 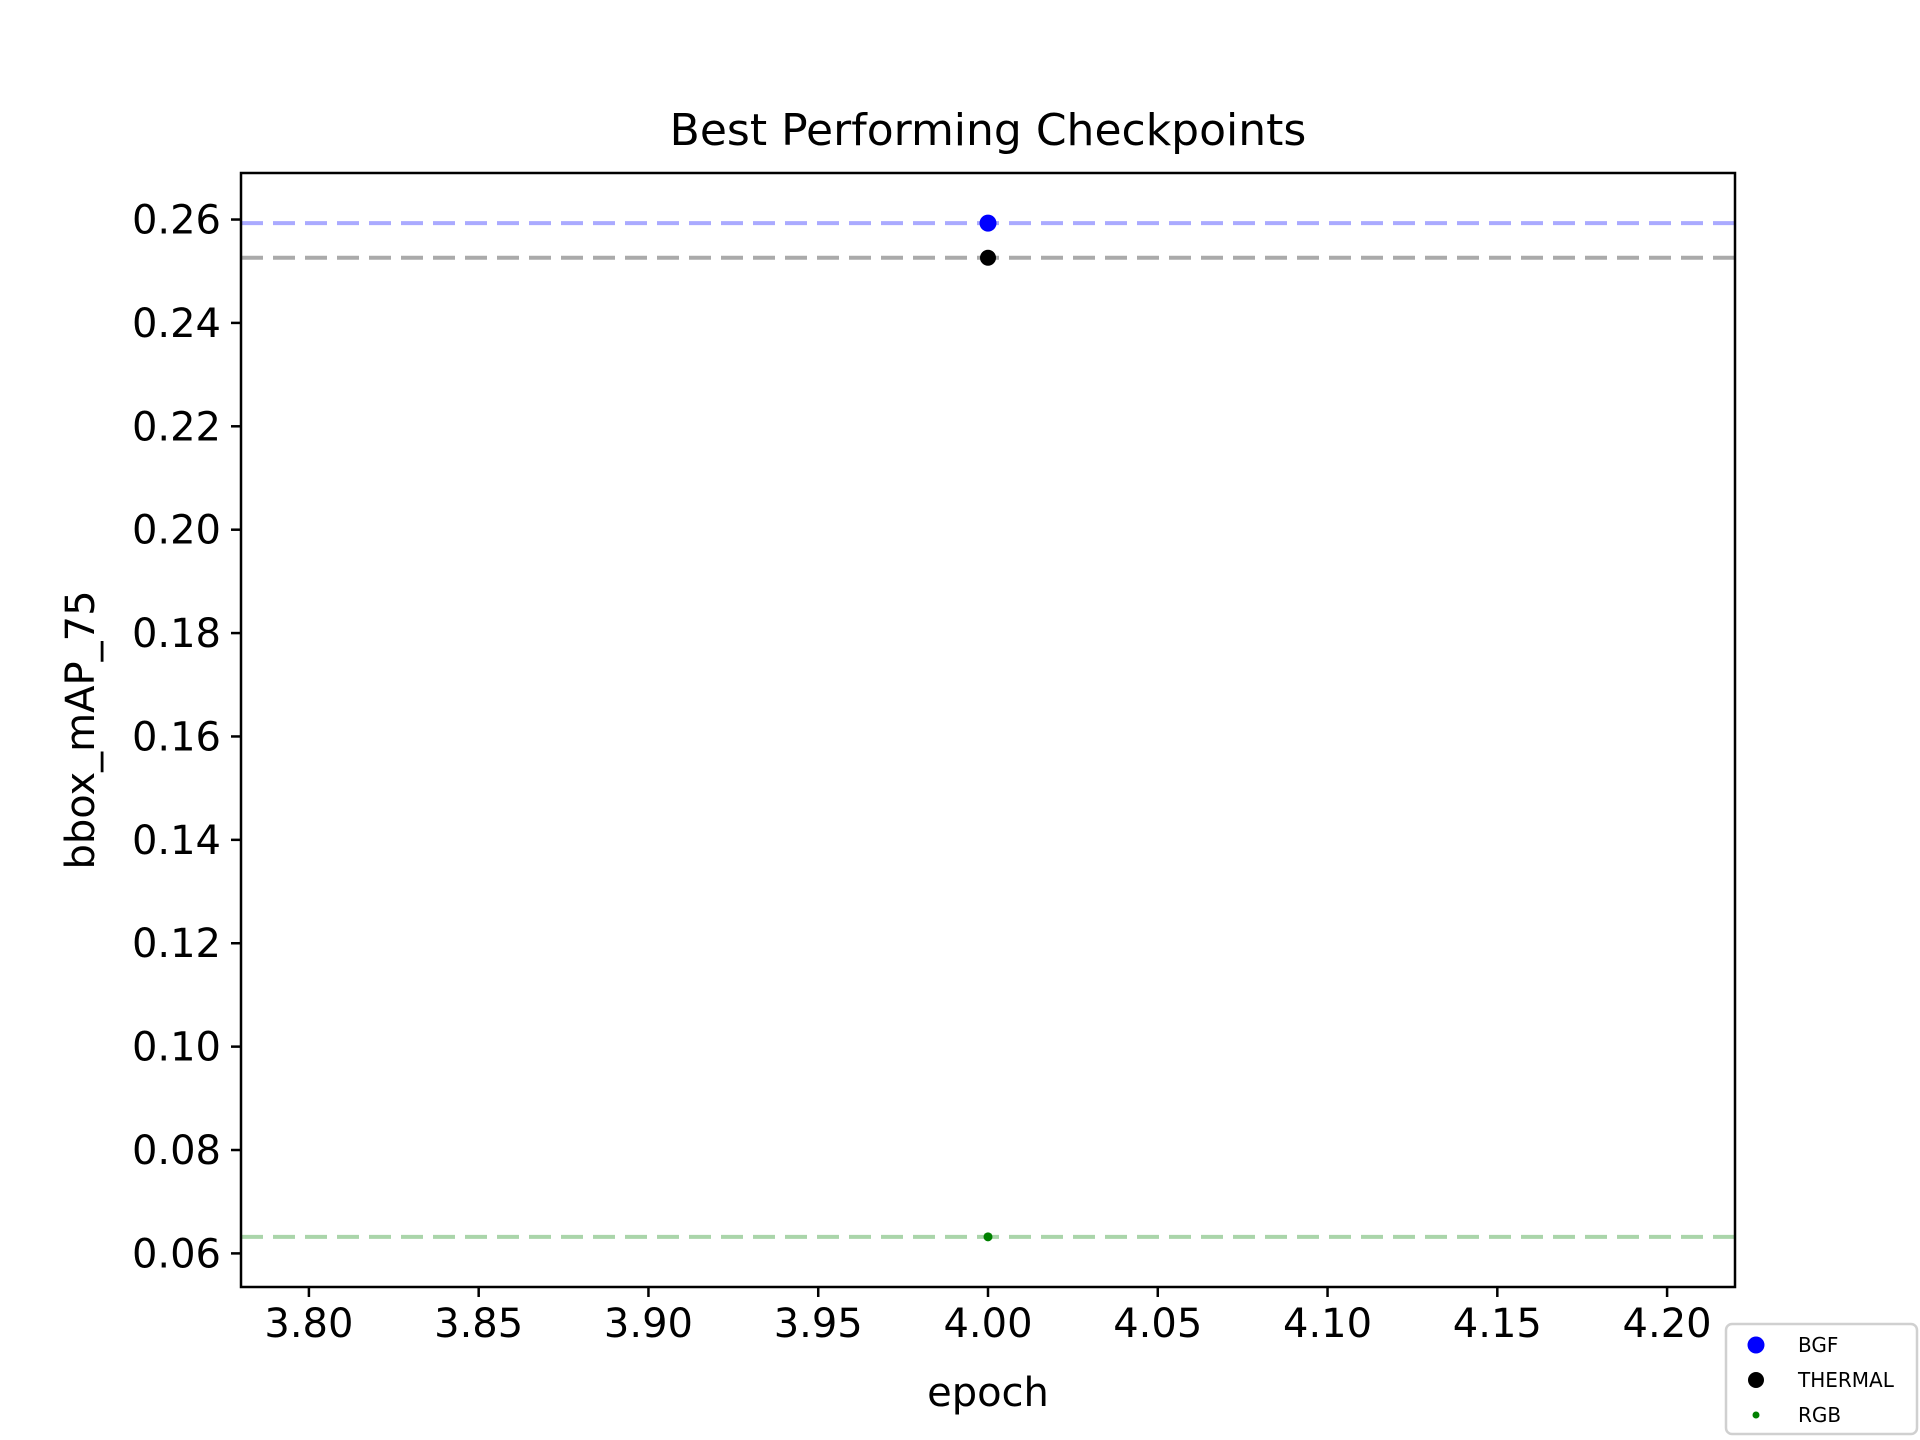 What do you see at coordinates (176, 531) in the screenshot?
I see `y-tick-label: 0.20` at bounding box center [176, 531].